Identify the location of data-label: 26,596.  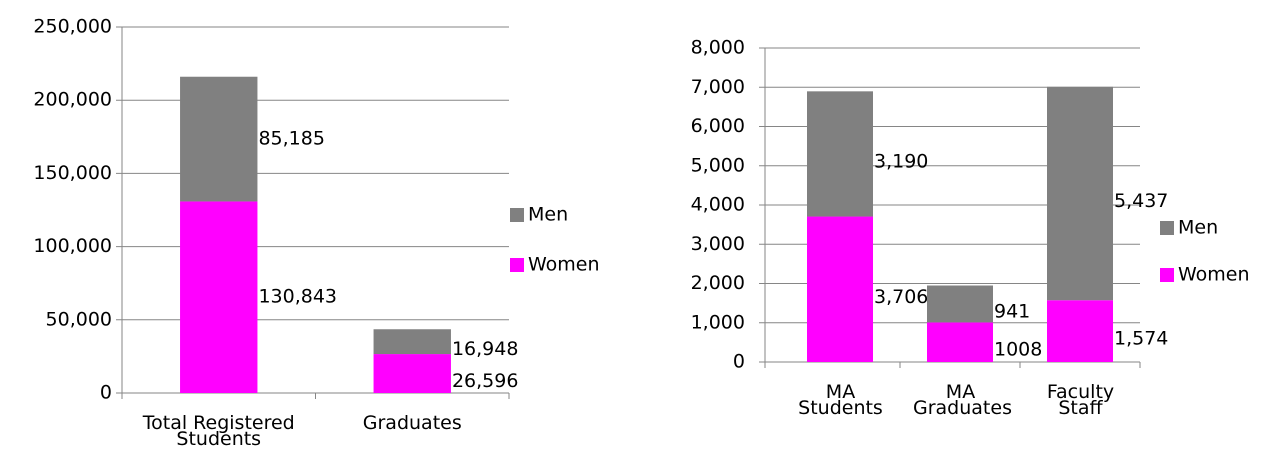
(485, 381).